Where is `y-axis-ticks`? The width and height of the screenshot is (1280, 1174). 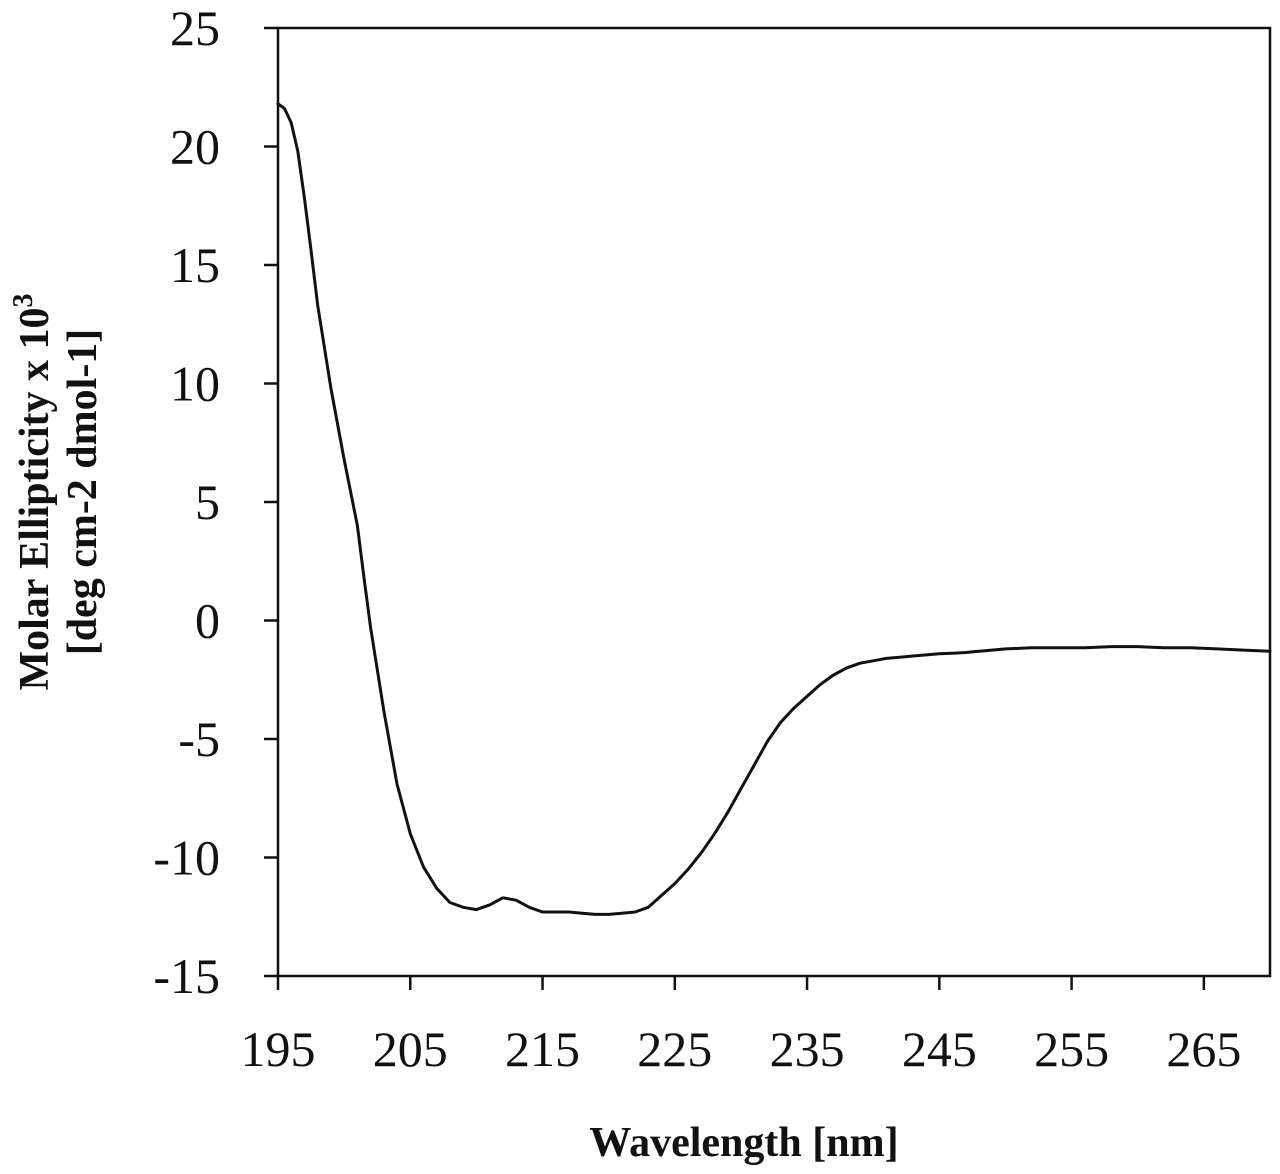
y-axis-ticks is located at coordinates (271, 502).